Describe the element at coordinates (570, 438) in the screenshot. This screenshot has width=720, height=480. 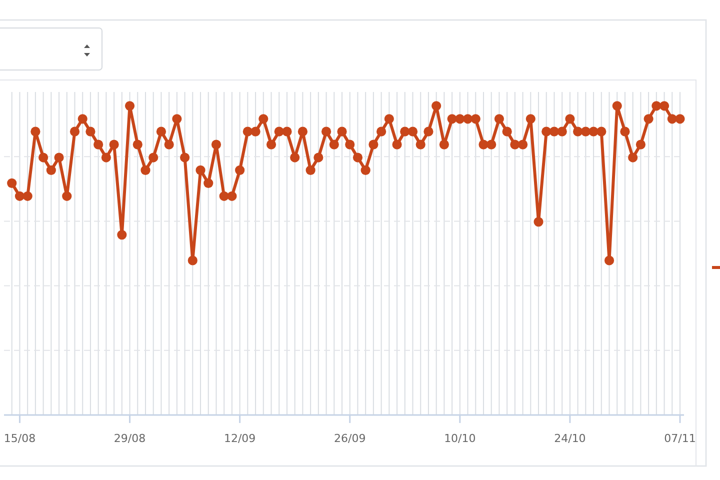
I see `x-tick-label: 24/10` at that location.